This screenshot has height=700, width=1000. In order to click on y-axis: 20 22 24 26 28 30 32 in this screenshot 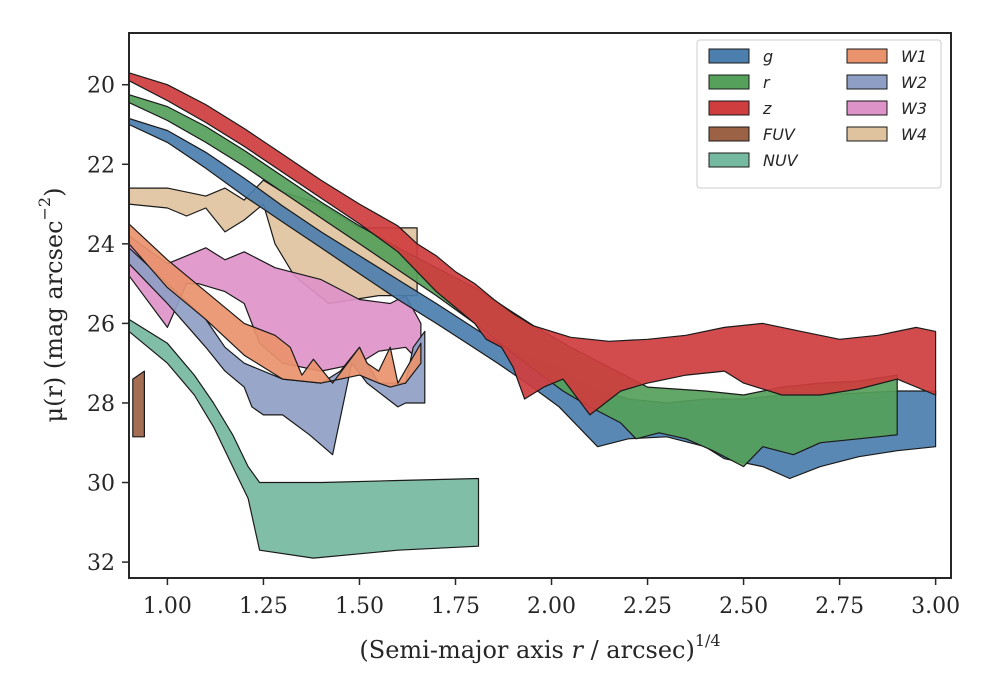, I will do `click(108, 325)`.